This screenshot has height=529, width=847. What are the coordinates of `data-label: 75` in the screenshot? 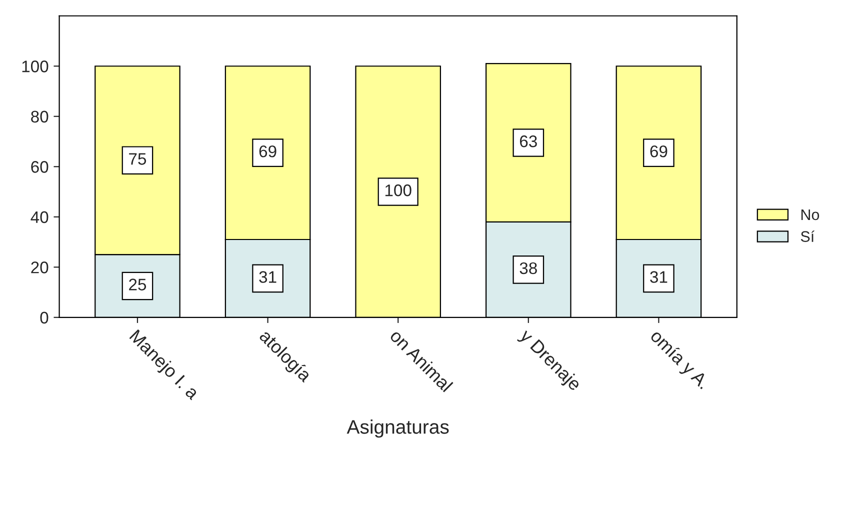 It's located at (137, 159).